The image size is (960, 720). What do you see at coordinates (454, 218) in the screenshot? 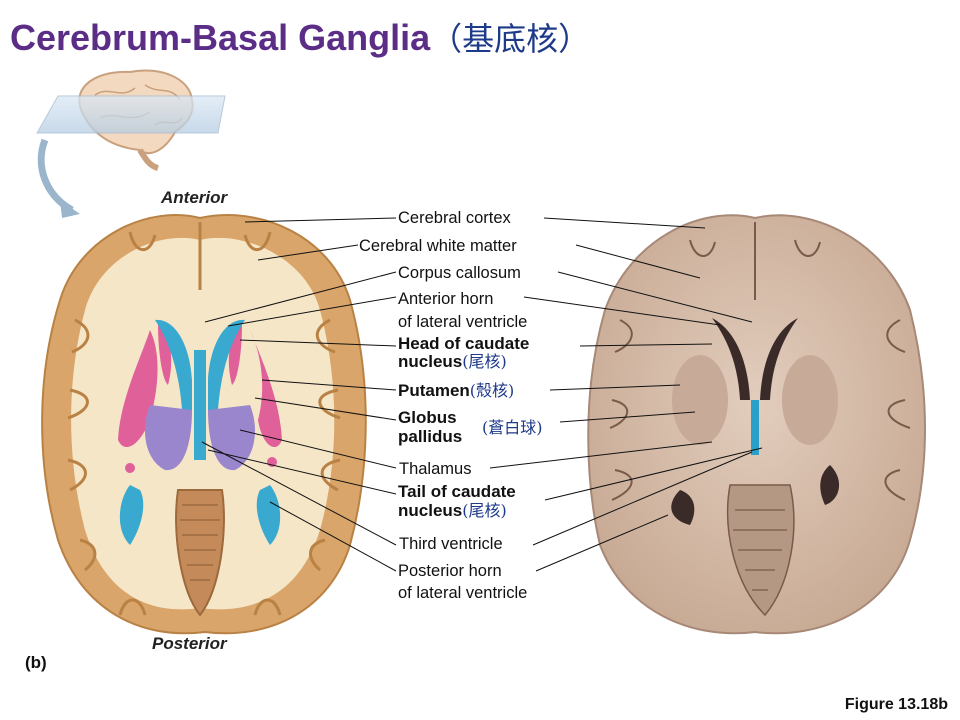
I see `label-cerebral-cortex: Cerebral cortex` at bounding box center [454, 218].